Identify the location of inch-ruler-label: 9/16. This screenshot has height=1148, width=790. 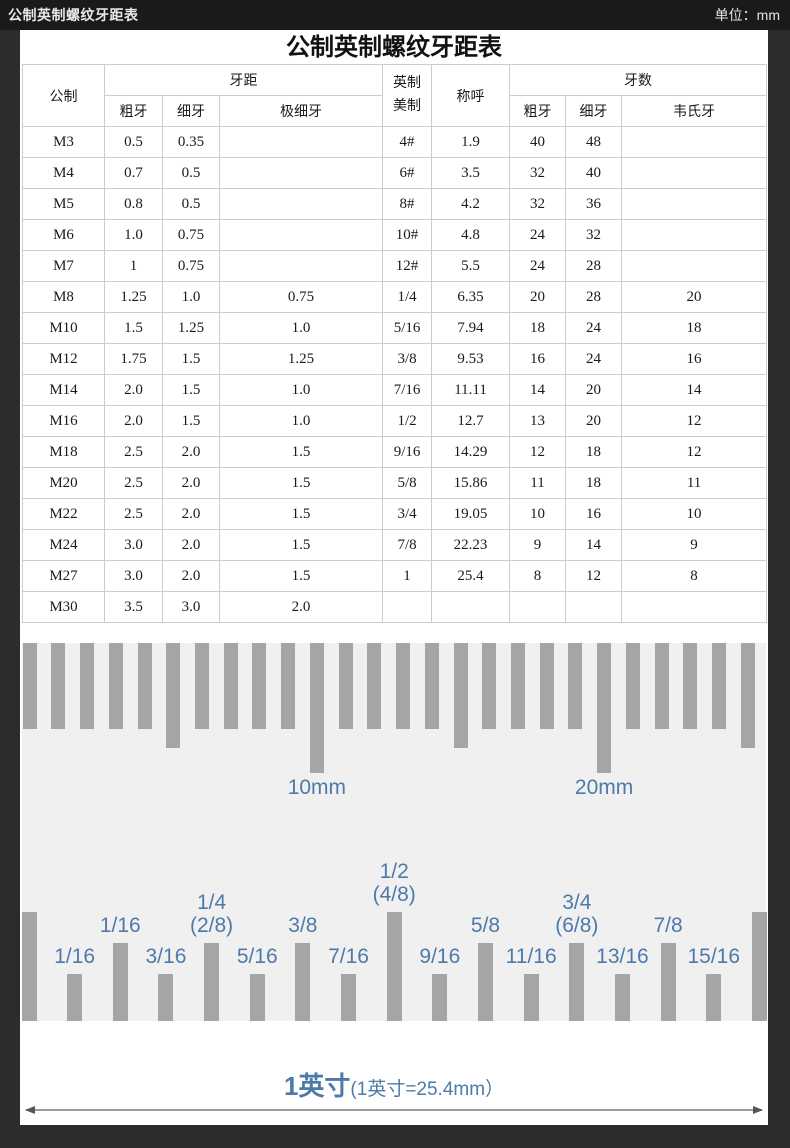
(440, 957).